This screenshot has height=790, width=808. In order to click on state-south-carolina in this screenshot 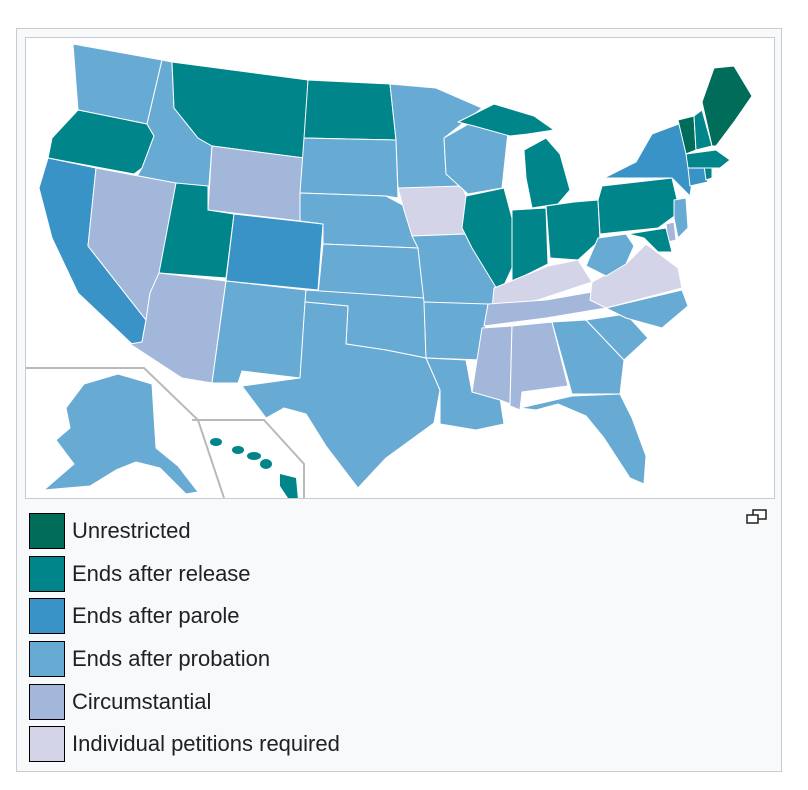, I will do `click(617, 337)`.